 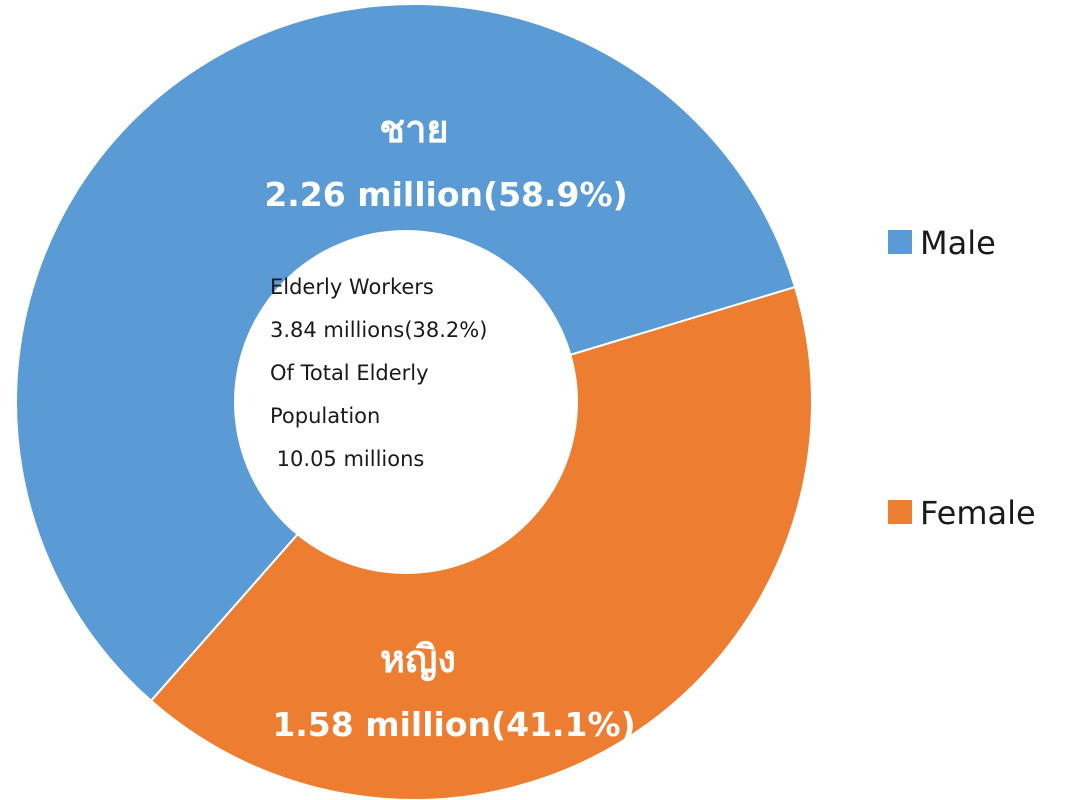 What do you see at coordinates (418, 659) in the screenshot?
I see `female-thai-label: หญิง` at bounding box center [418, 659].